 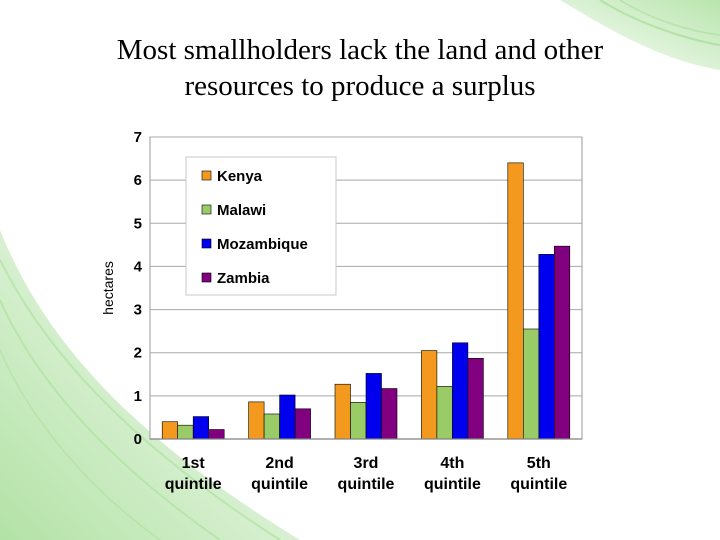 What do you see at coordinates (240, 176) in the screenshot?
I see `legend-label-kenya: Kenya` at bounding box center [240, 176].